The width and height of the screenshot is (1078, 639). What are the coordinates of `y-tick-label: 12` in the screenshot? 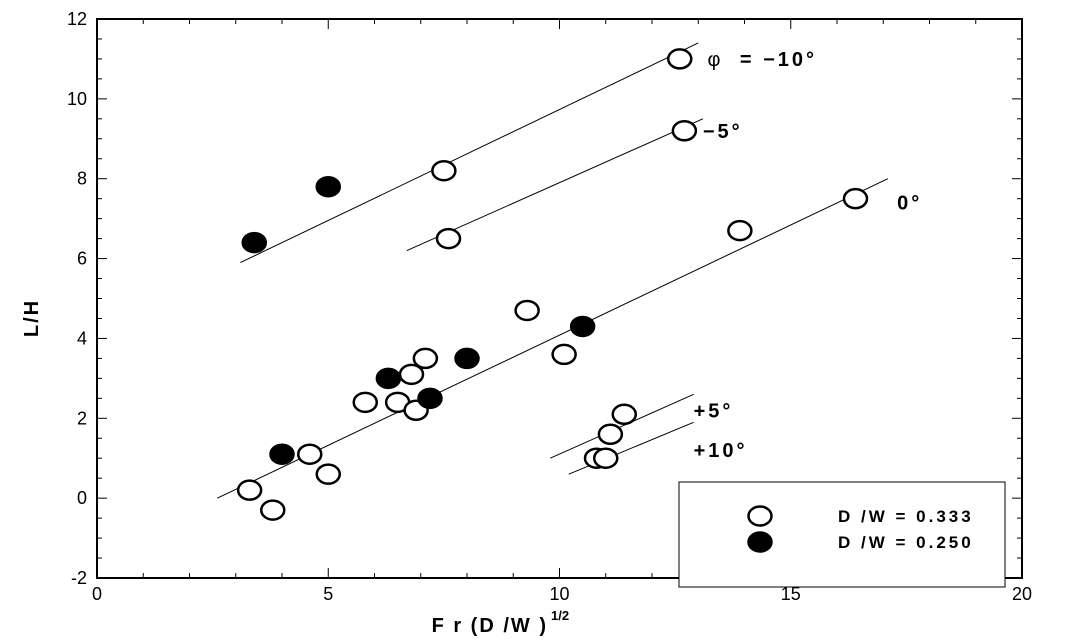 It's located at (77, 19).